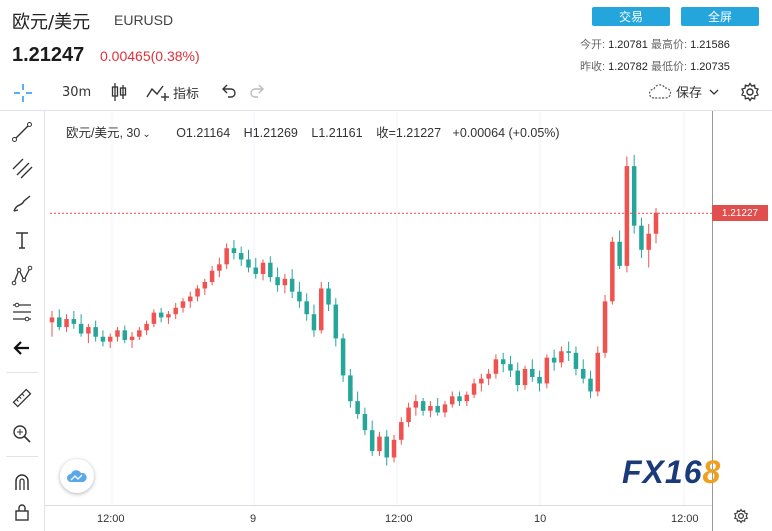 This screenshot has height=531, width=772. What do you see at coordinates (229, 91) in the screenshot?
I see `undo-icon` at bounding box center [229, 91].